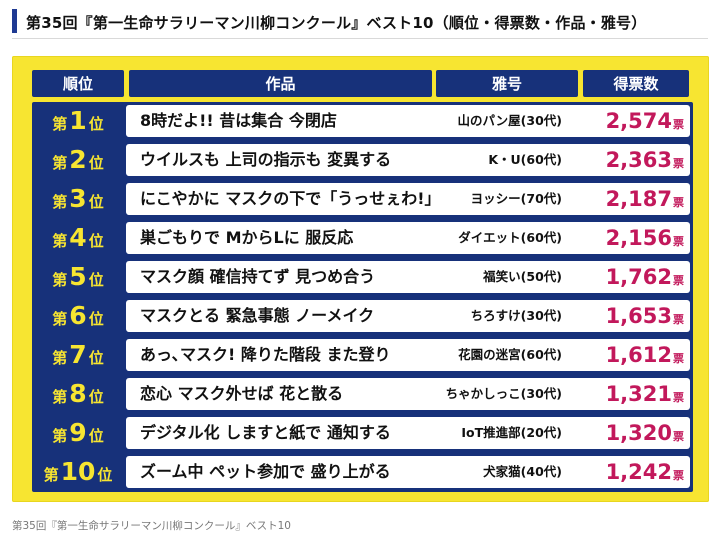 This screenshot has width=720, height=539. I want to click on vote-value: 1,612, so click(638, 355).